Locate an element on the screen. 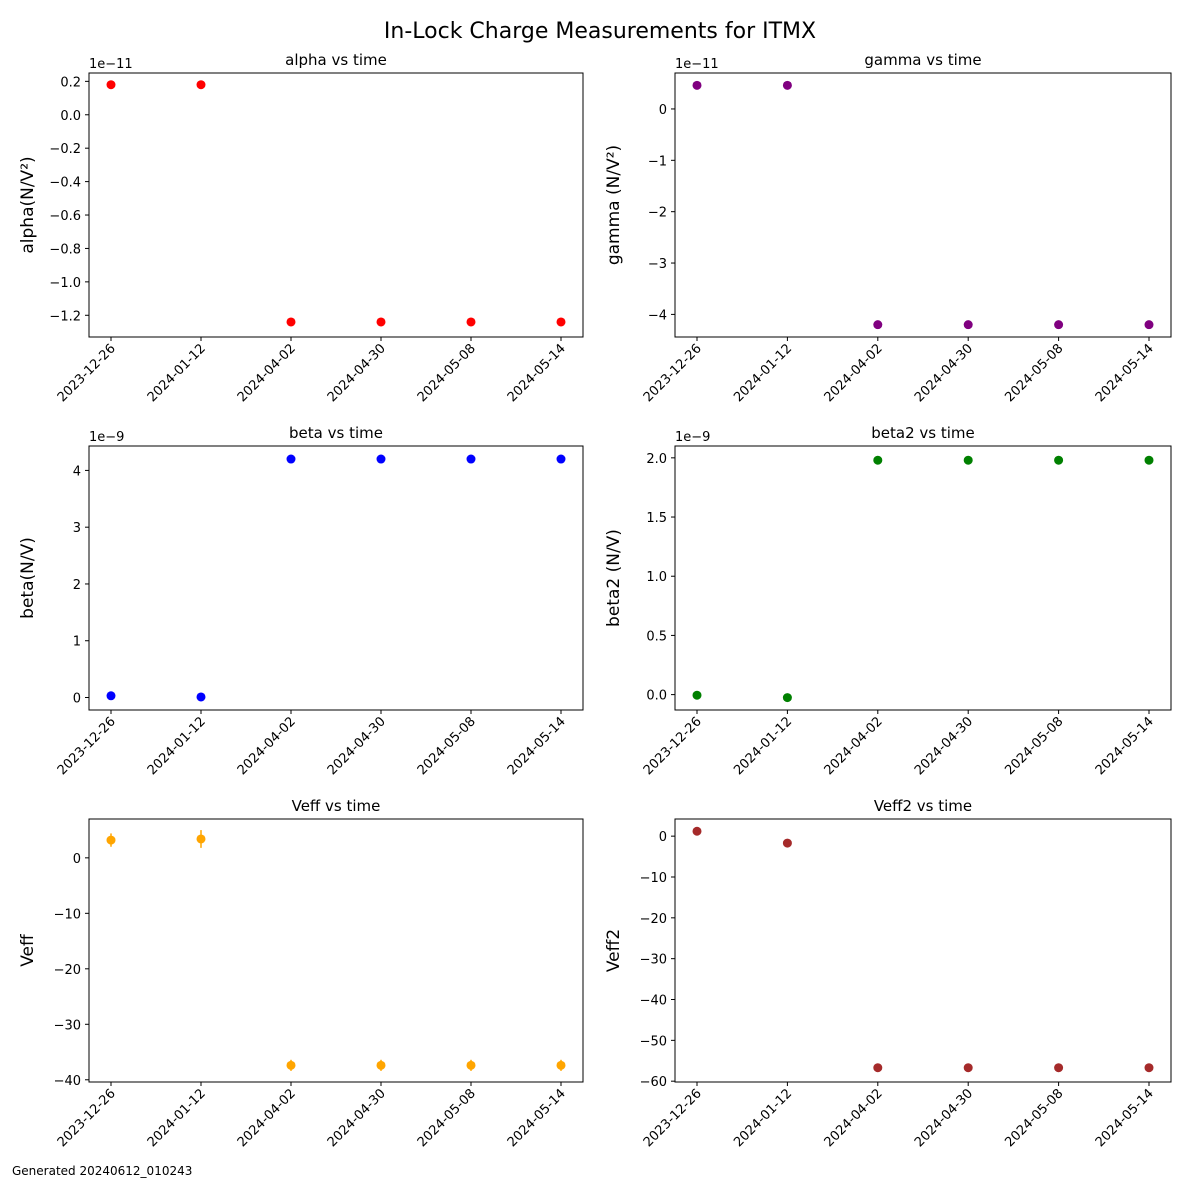  y-tick-label: −3 is located at coordinates (657, 264).